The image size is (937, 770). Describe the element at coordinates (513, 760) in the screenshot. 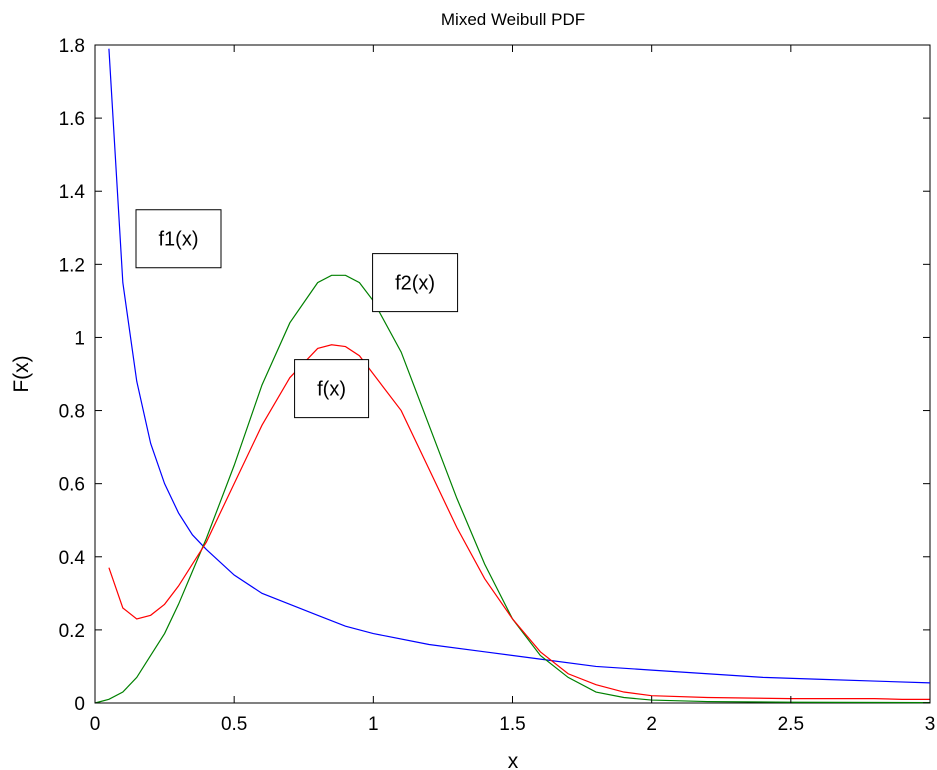

I see `x-axis-label: x` at that location.